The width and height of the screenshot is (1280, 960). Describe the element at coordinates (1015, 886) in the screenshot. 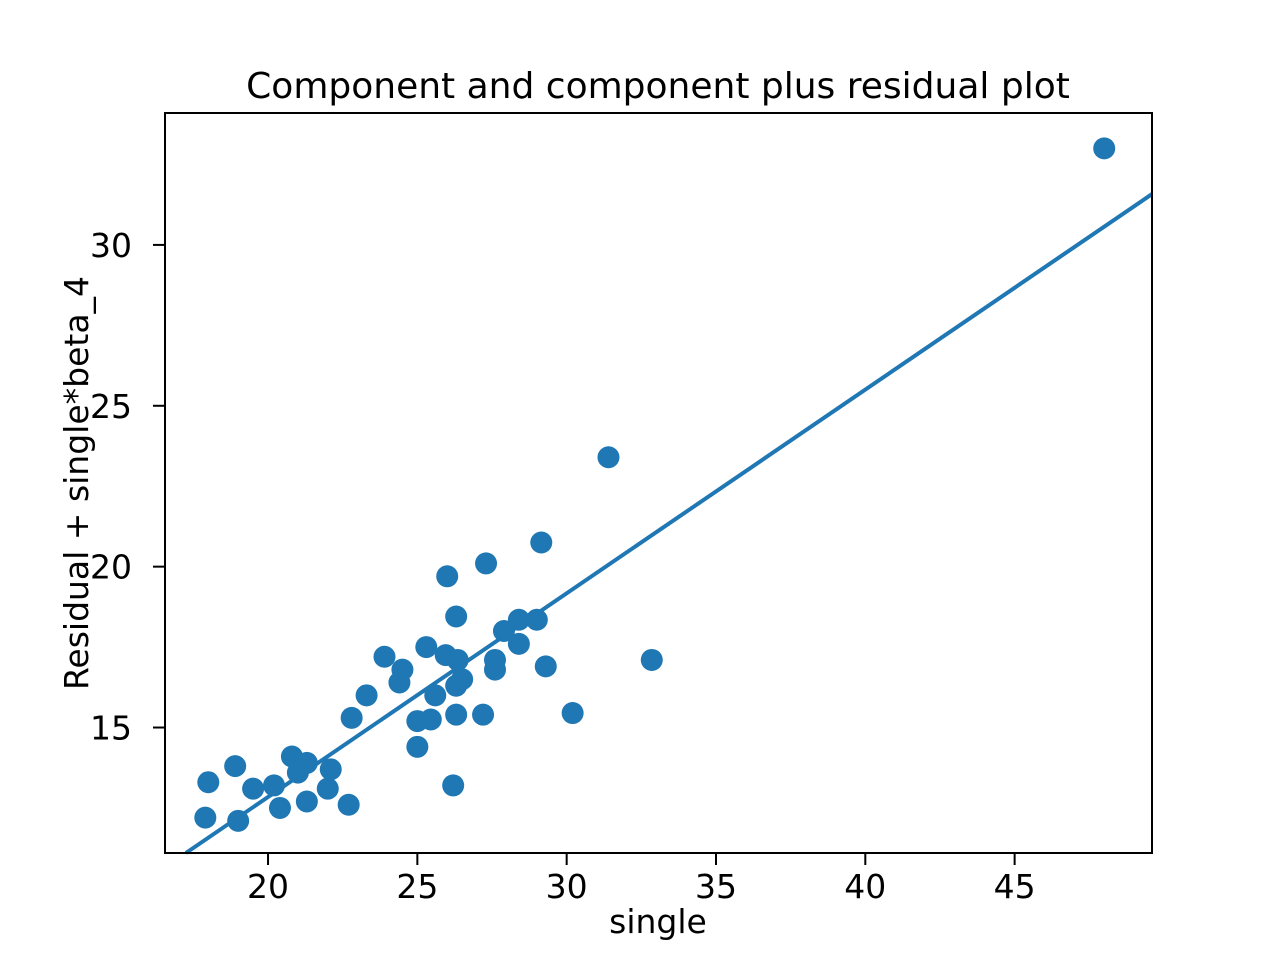

I see `x-tick-label: 45` at that location.